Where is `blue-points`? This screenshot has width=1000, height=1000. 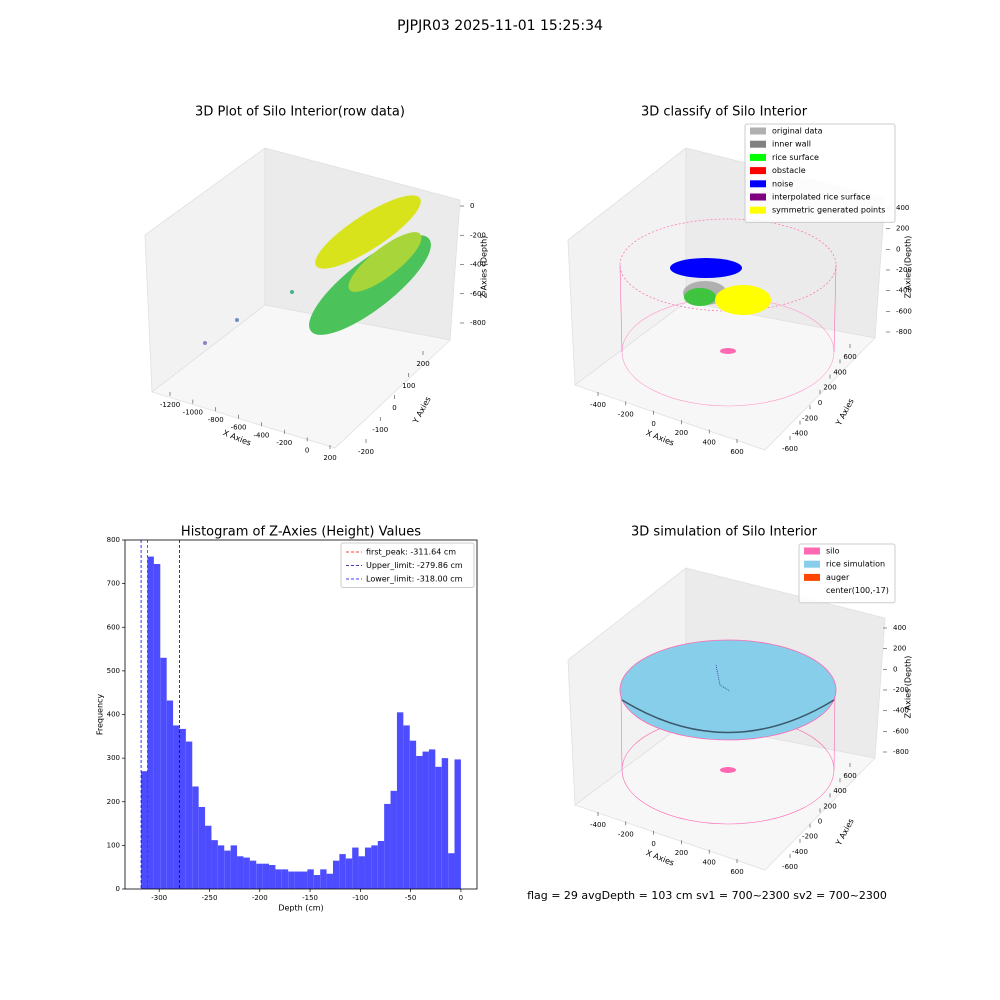
blue-points is located at coordinates (706, 268).